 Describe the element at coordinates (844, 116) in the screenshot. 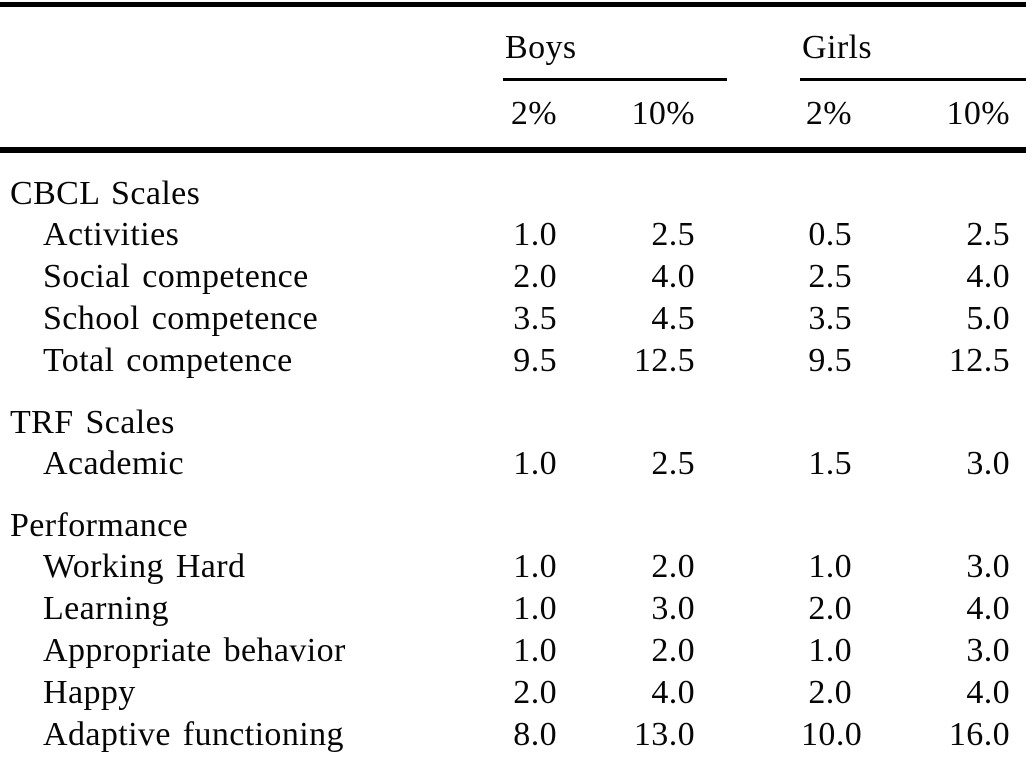

I see `subheader-girls-2pct: 2%` at that location.